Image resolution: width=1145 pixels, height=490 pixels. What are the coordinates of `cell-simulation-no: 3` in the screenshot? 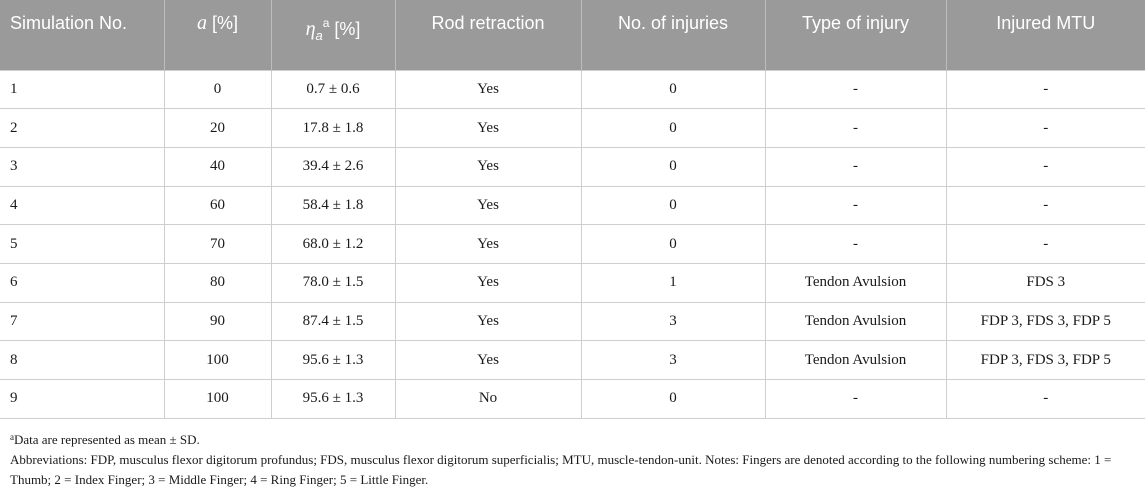 It's located at (82, 166).